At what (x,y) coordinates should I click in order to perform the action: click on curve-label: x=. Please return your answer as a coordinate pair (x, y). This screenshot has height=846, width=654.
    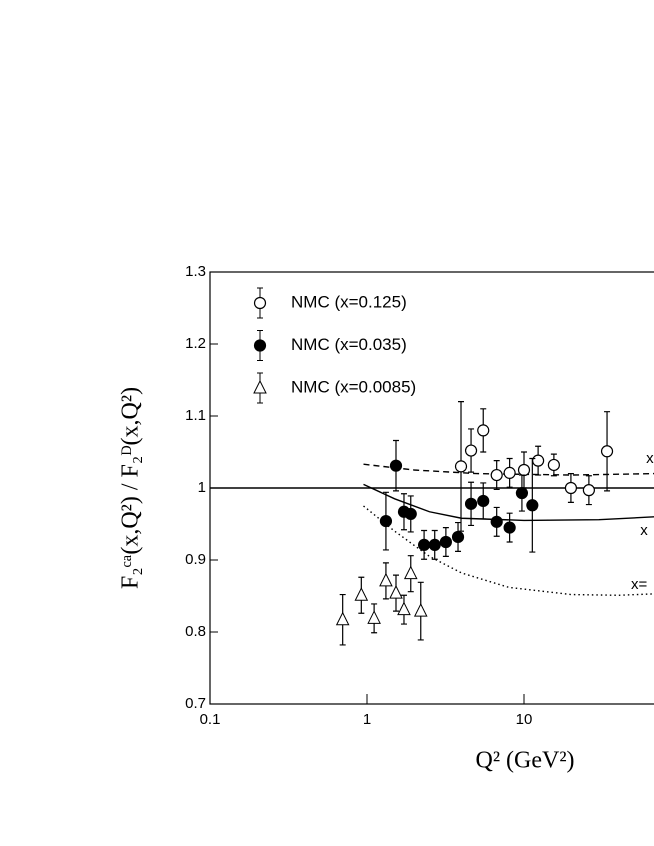
    Looking at the image, I should click on (639, 584).